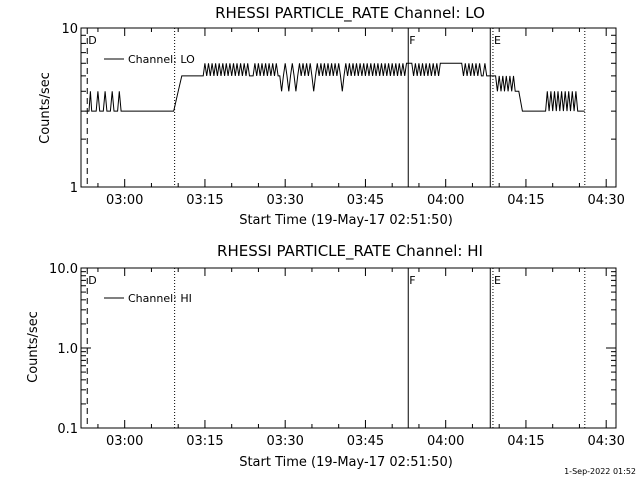 The width and height of the screenshot is (640, 480). I want to click on hi-marker-label: D, so click(92, 280).